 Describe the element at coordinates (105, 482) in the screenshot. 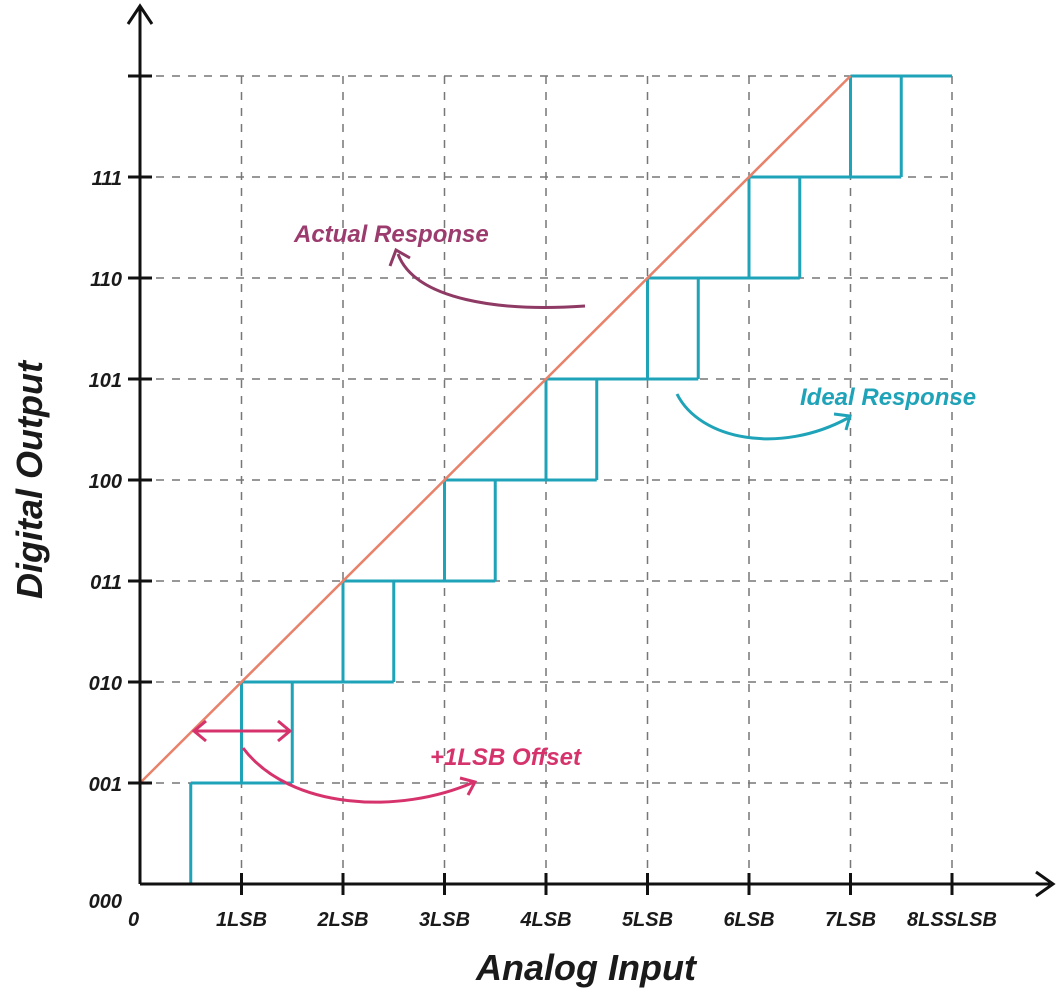

I see `y-tick-label: 100` at that location.